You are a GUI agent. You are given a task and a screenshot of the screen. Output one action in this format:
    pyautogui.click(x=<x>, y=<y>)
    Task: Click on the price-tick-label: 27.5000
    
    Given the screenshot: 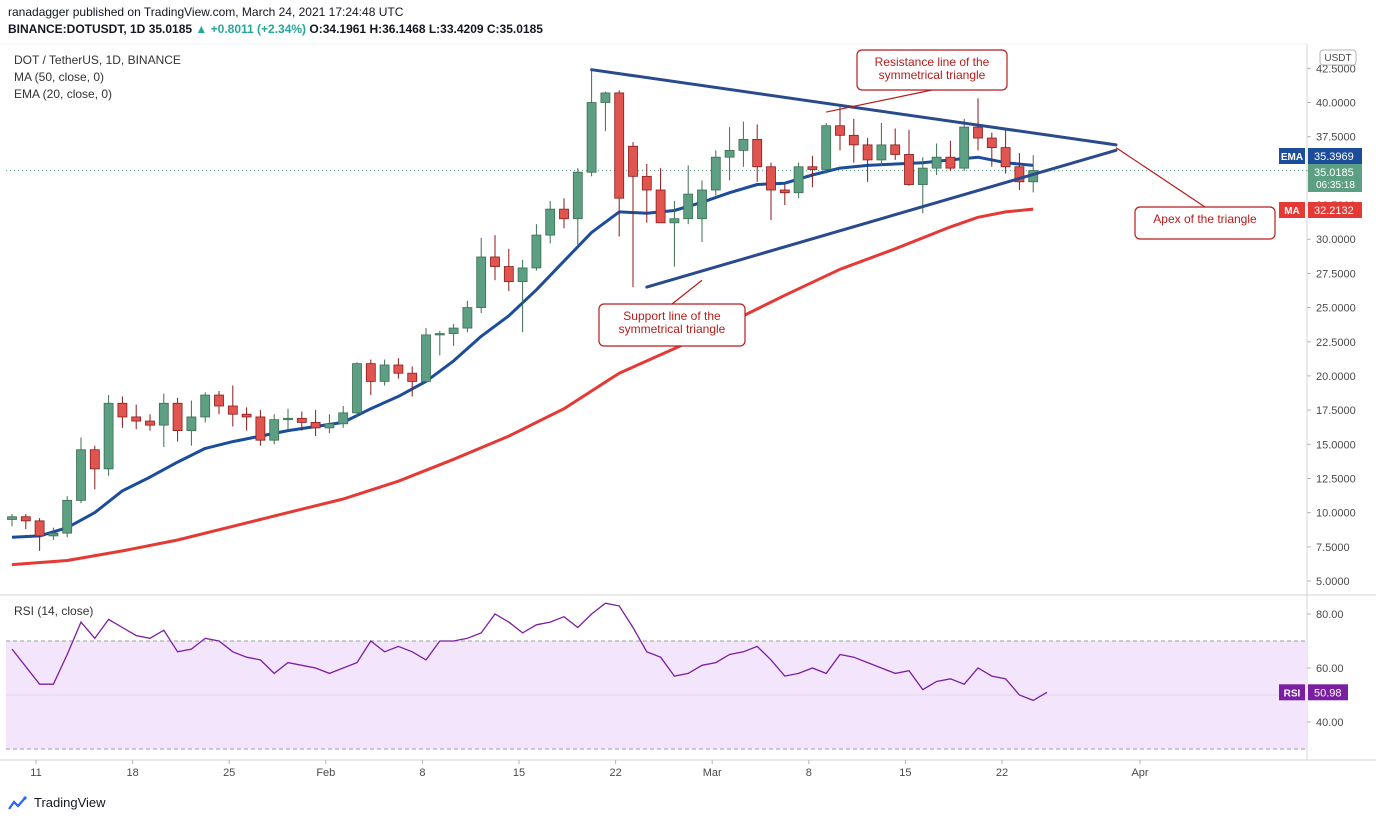 What is the action you would take?
    pyautogui.click(x=1336, y=274)
    